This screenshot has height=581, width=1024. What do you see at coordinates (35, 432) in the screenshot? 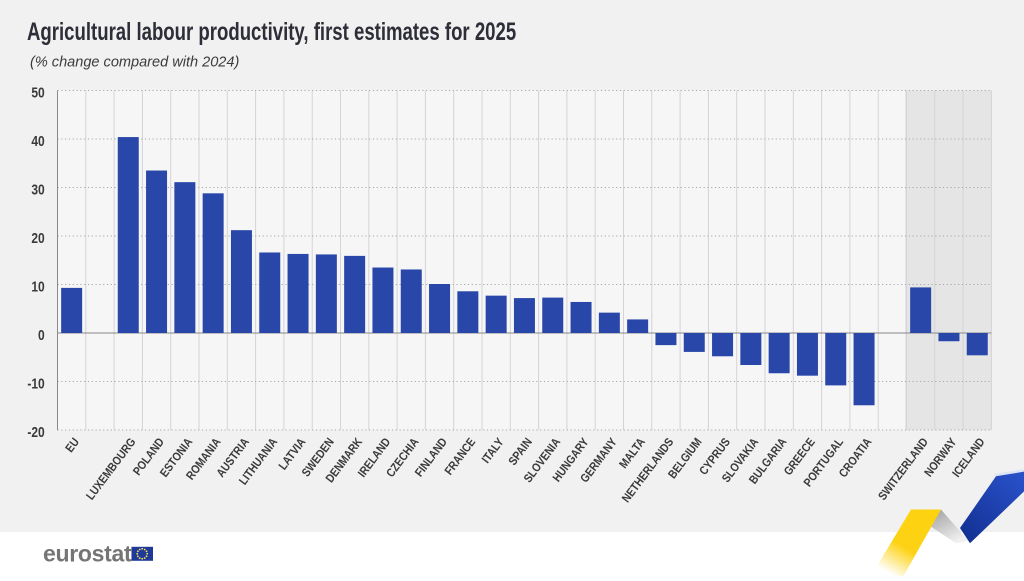
I see `svg-text: -20` at bounding box center [35, 432].